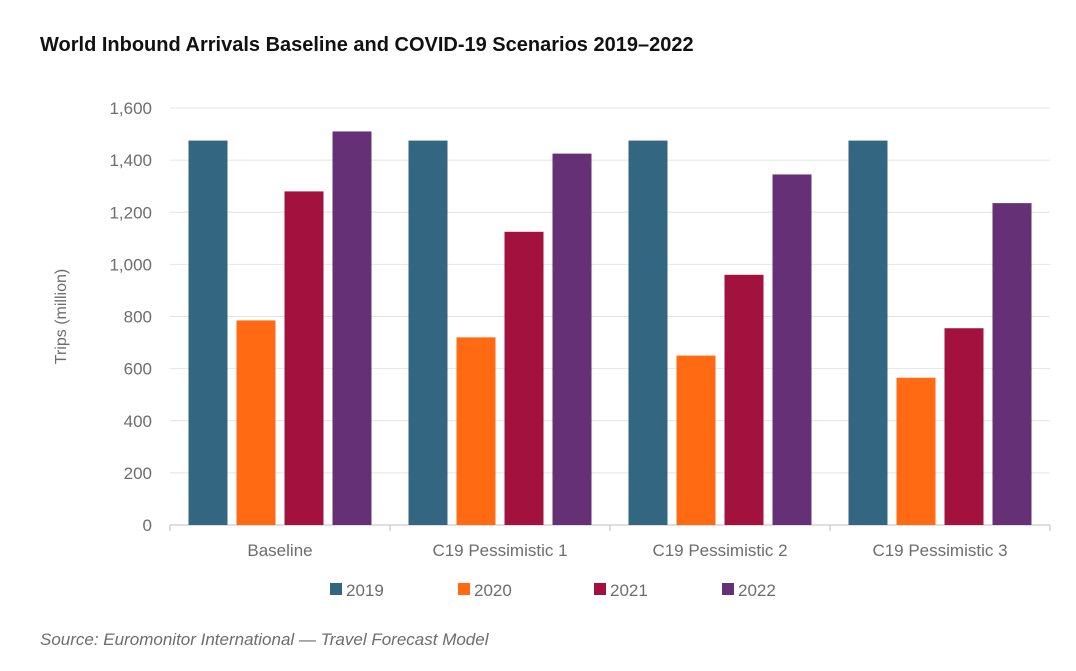  I want to click on y-axis-title: Trips (million), so click(61, 316).